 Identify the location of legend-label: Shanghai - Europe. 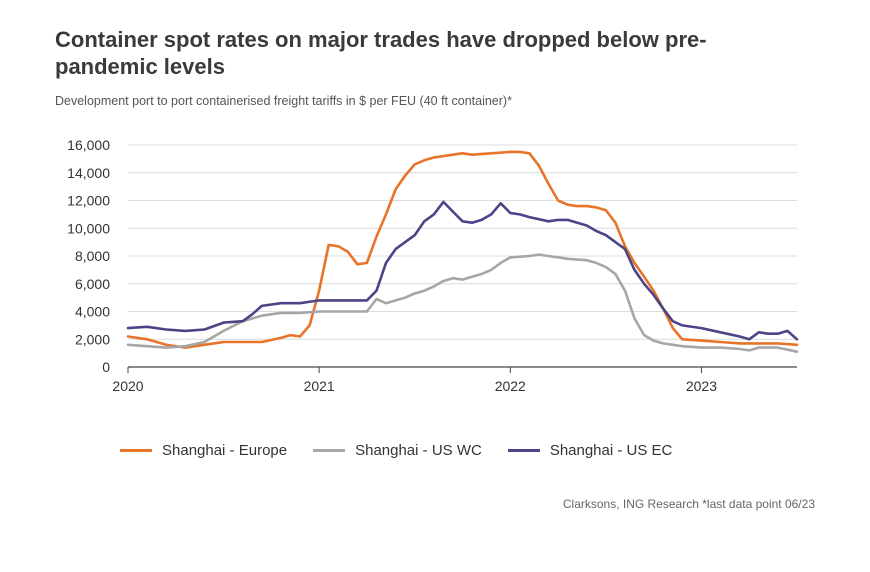
(225, 450).